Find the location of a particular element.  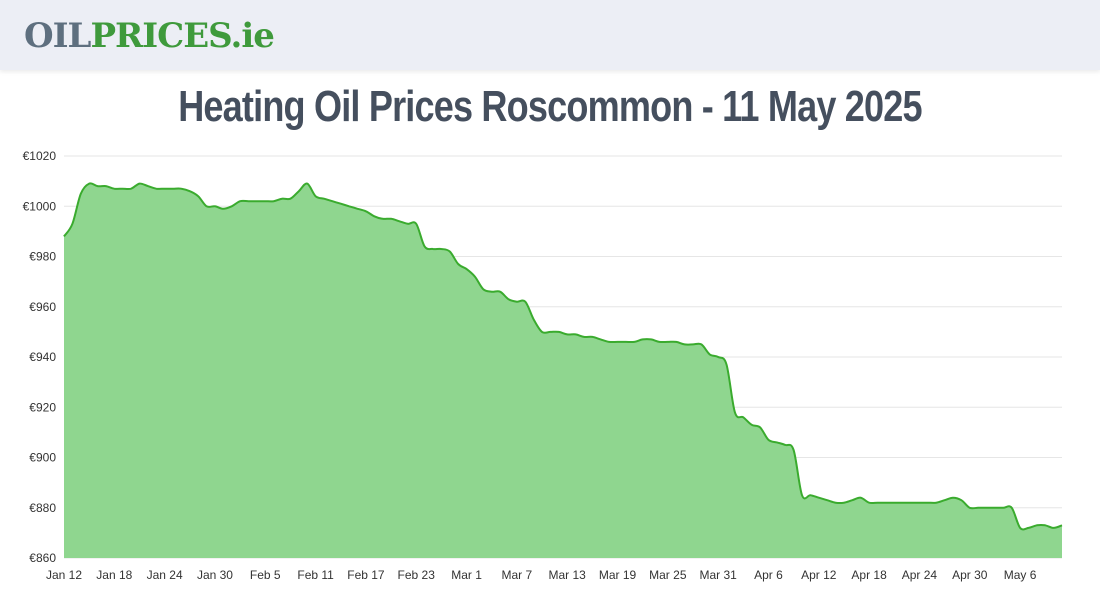

x-tick-label: Apr 12 is located at coordinates (819, 575).